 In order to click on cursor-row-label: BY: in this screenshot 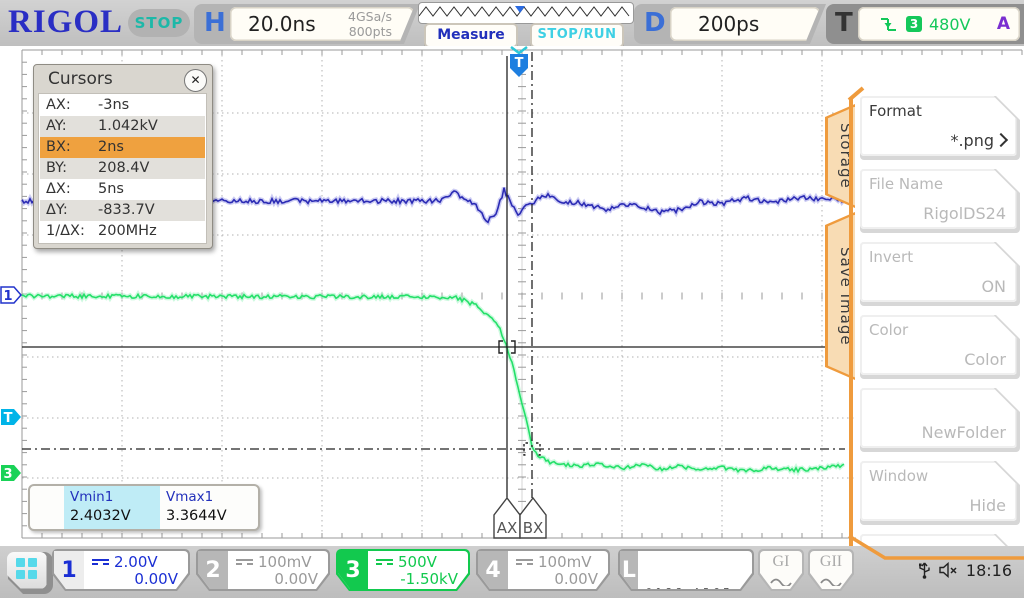, I will do `click(56, 168)`.